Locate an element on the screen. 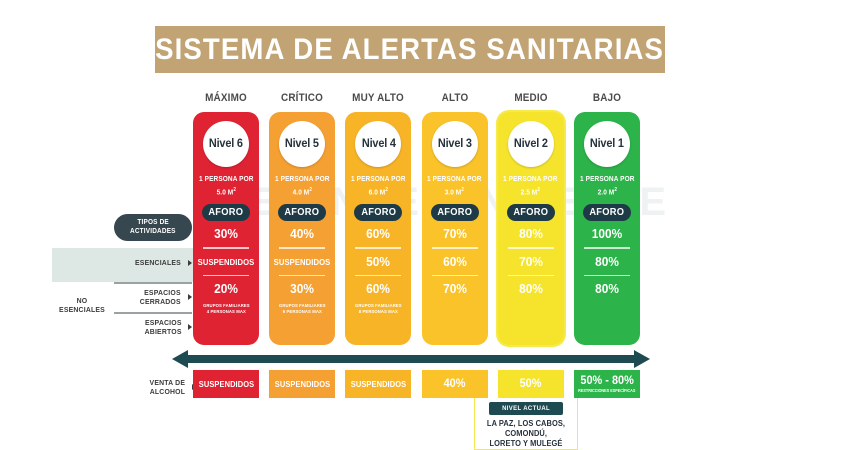  cell-espacios-cerrados: 60% is located at coordinates (454, 261).